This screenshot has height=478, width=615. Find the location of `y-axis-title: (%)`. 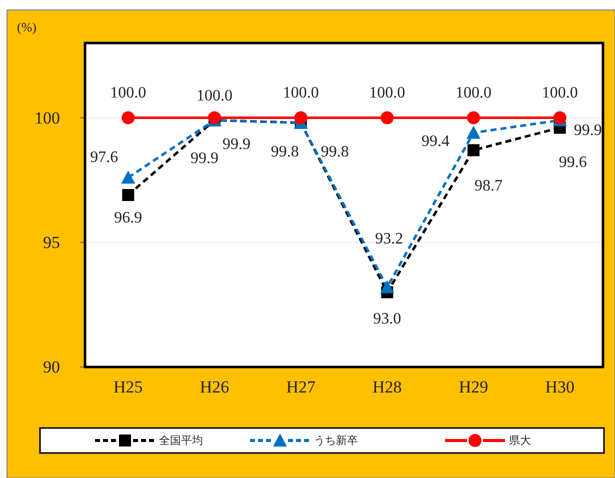

y-axis-title: (%) is located at coordinates (26, 27).